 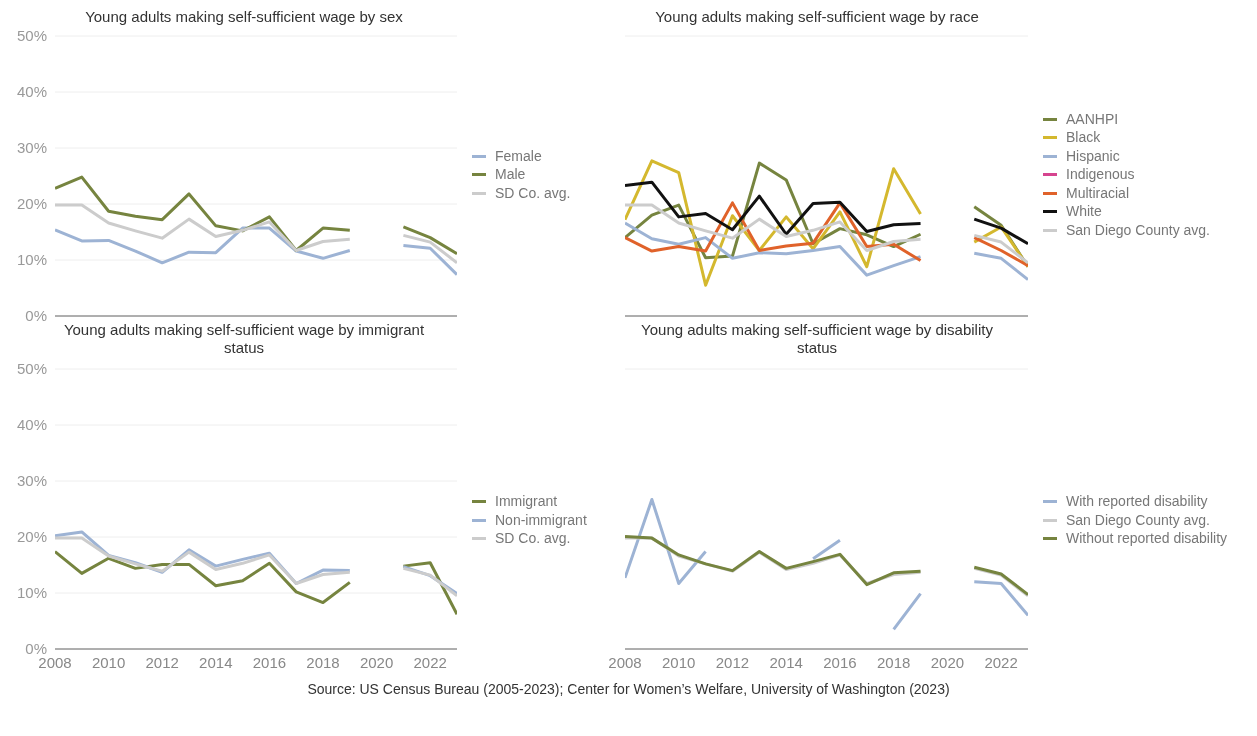 What do you see at coordinates (1100, 174) in the screenshot?
I see `legend-label: Indigenous` at bounding box center [1100, 174].